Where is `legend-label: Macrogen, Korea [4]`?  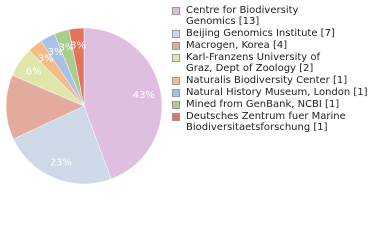
legend-label: Macrogen, Korea [4] is located at coordinates (237, 45).